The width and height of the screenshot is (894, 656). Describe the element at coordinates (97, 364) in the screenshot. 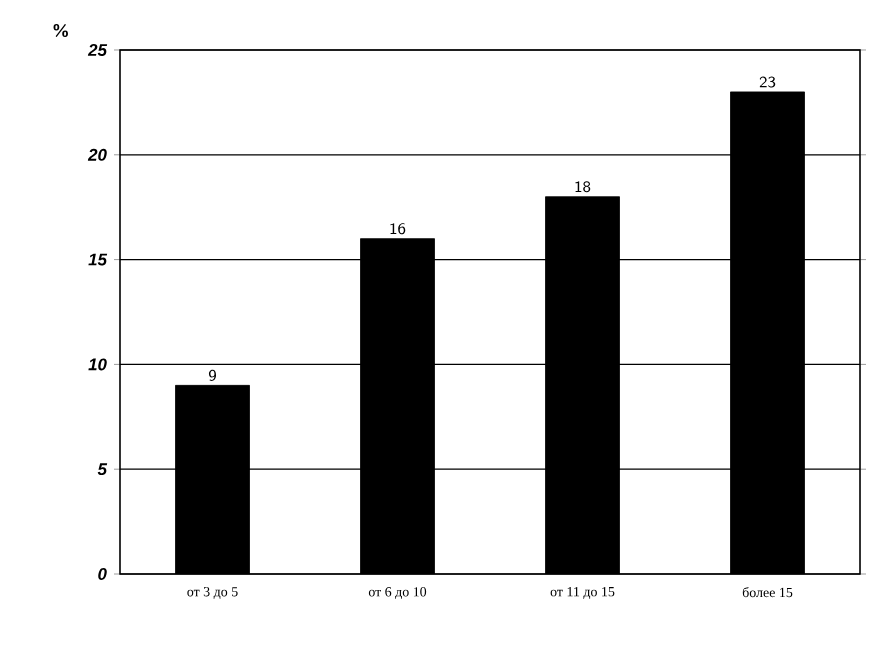

I see `y-tick-label: 10` at that location.